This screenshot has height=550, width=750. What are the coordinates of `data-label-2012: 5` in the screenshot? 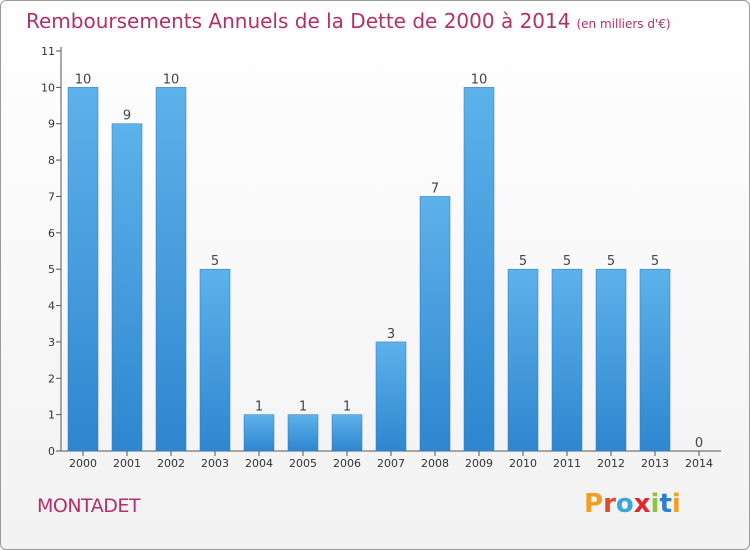 It's located at (611, 261).